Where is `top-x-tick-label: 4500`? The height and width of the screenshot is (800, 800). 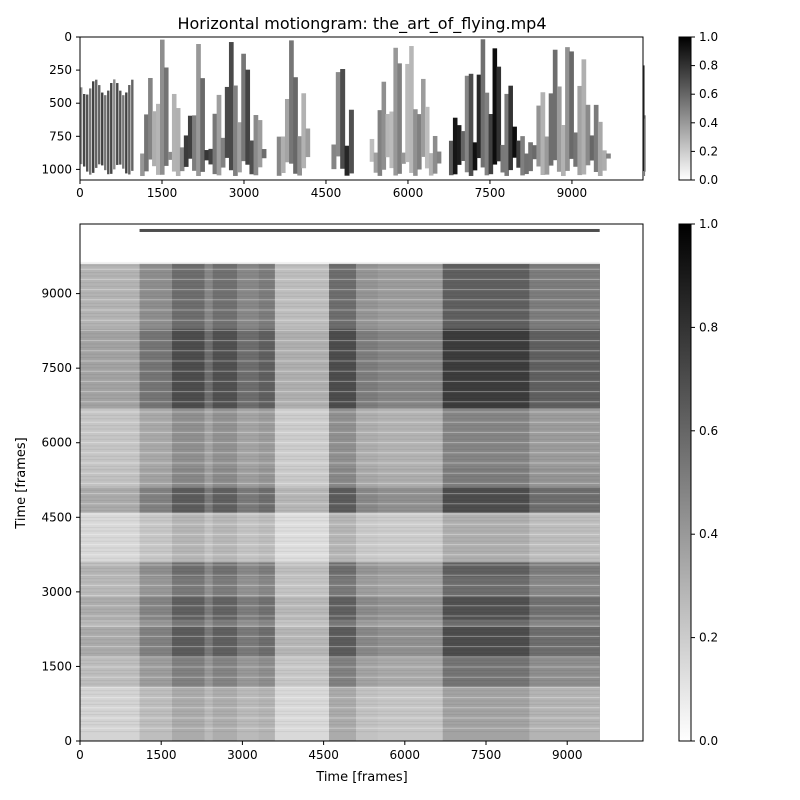 top-x-tick-label: 4500 is located at coordinates (326, 193).